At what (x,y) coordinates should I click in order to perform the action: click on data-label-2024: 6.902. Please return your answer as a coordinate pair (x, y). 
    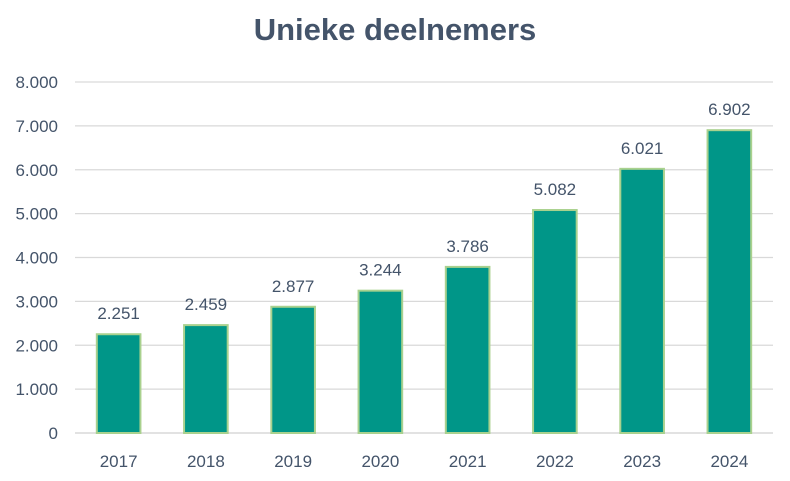
    Looking at the image, I should click on (729, 109).